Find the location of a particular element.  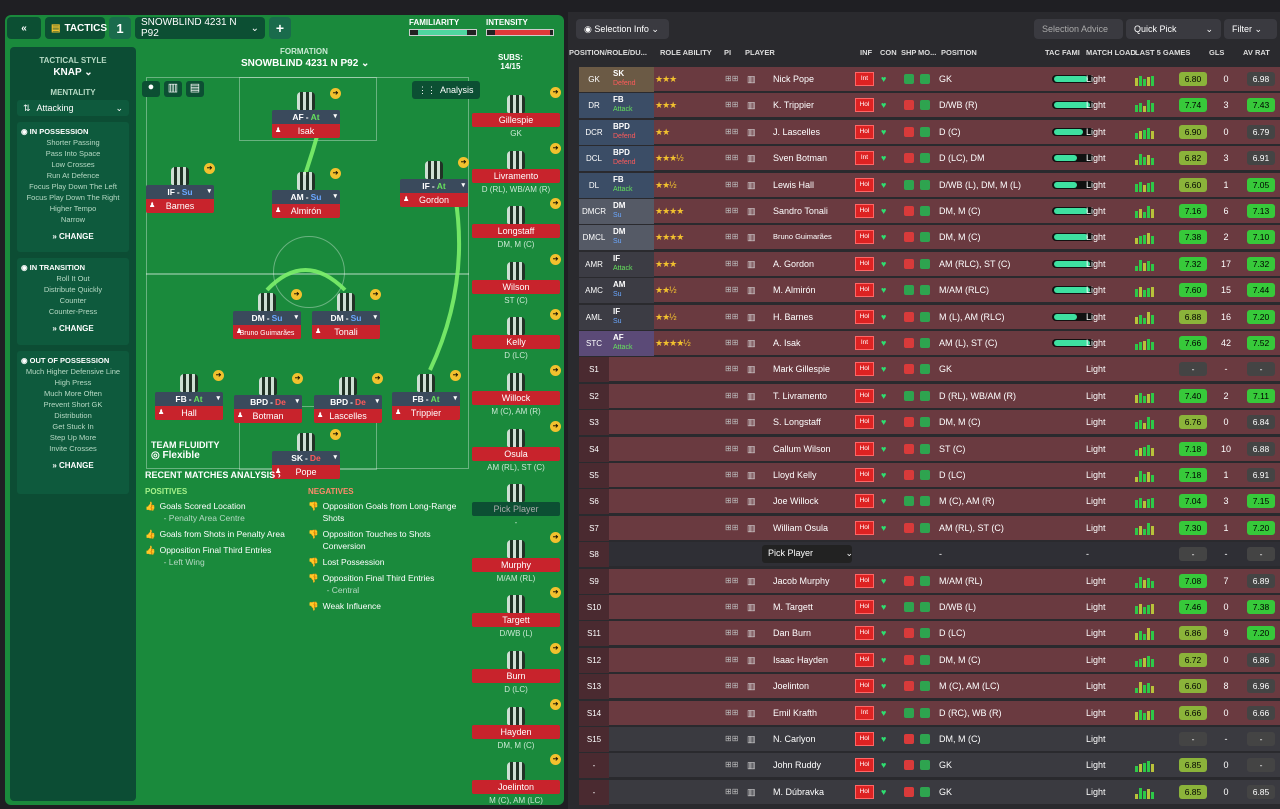

mentality-dropdown: ⇅ Attacking ⌄ is located at coordinates (73, 108).